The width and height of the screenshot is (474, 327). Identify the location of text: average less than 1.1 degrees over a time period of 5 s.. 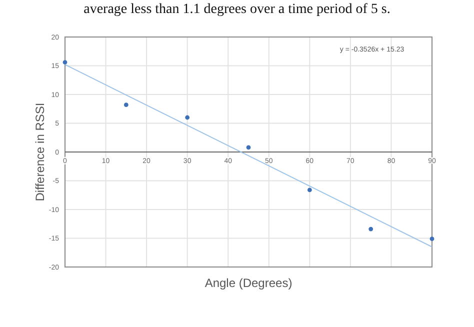
(237, 9).